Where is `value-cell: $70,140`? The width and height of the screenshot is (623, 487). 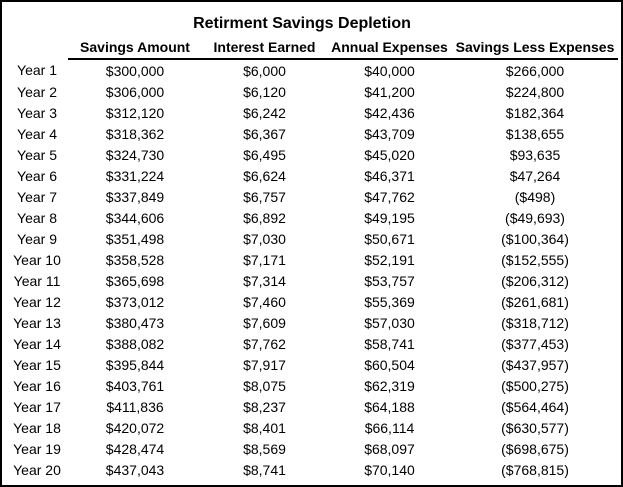 value-cell: $70,140 is located at coordinates (389, 469).